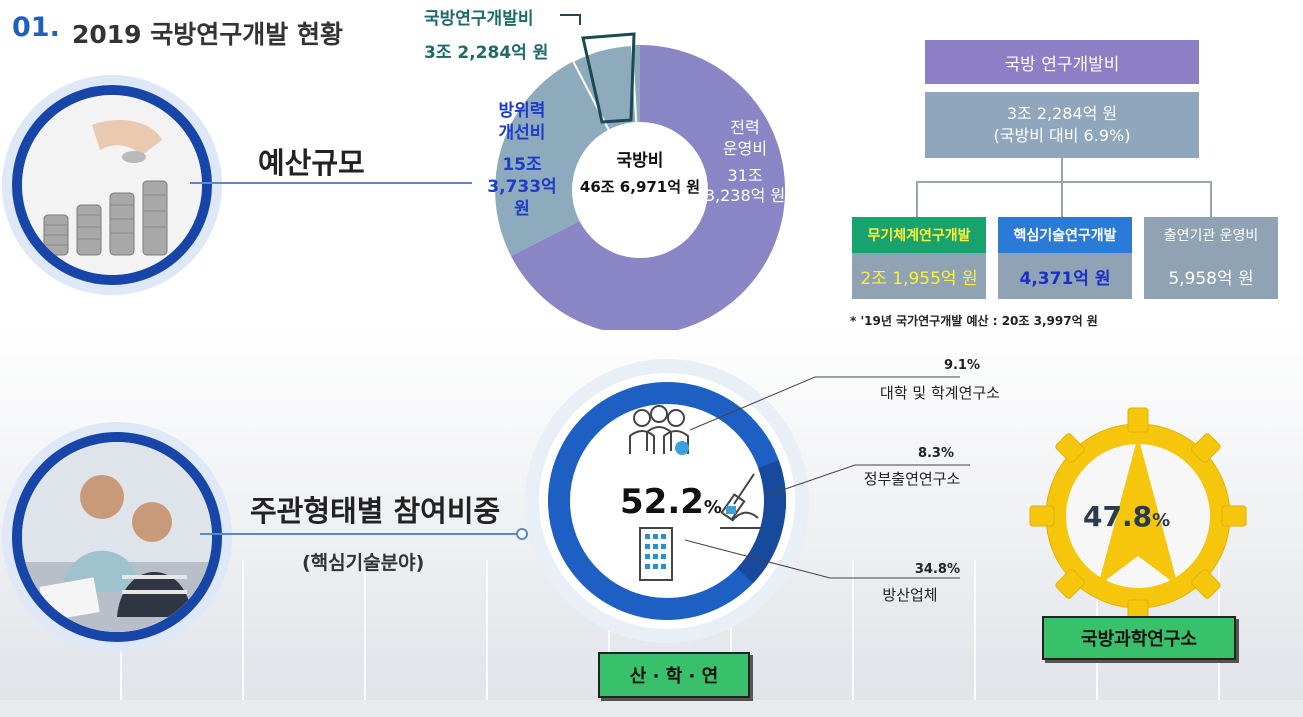 The image size is (1303, 717). I want to click on industry-academia-label: 산 · 학 · 연, so click(674, 675).